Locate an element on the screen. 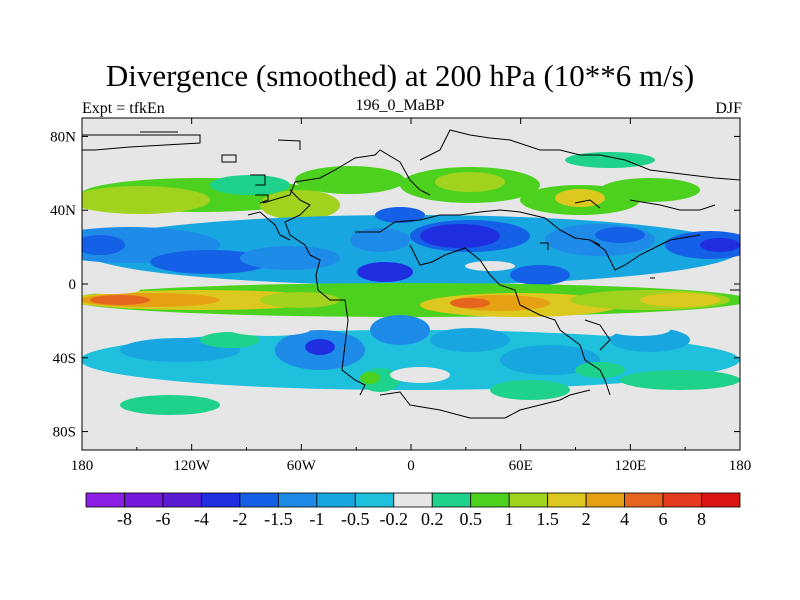 The image size is (800, 600). x-tick-label: 60W is located at coordinates (302, 466).